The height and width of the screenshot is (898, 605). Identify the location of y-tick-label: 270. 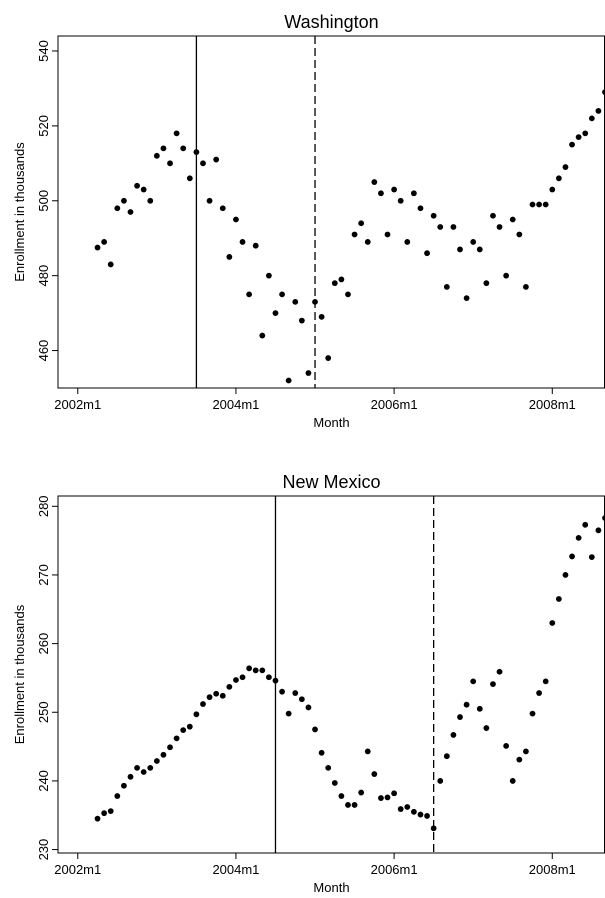
(43, 575).